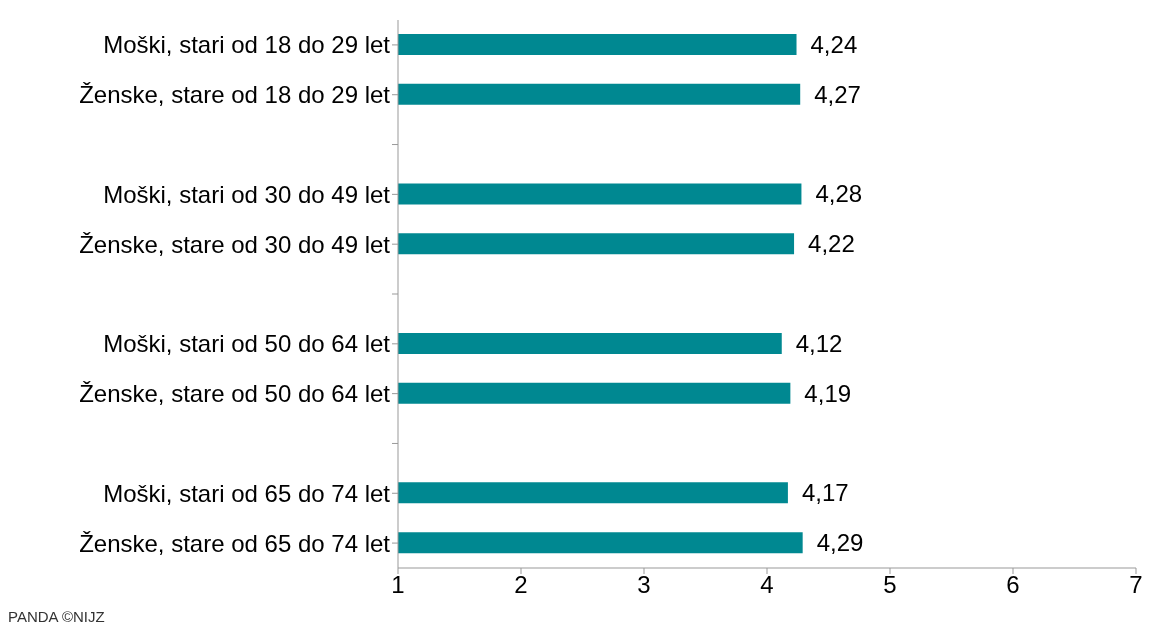 This screenshot has height=639, width=1154. What do you see at coordinates (767, 585) in the screenshot?
I see `x-tick-label: 4` at bounding box center [767, 585].